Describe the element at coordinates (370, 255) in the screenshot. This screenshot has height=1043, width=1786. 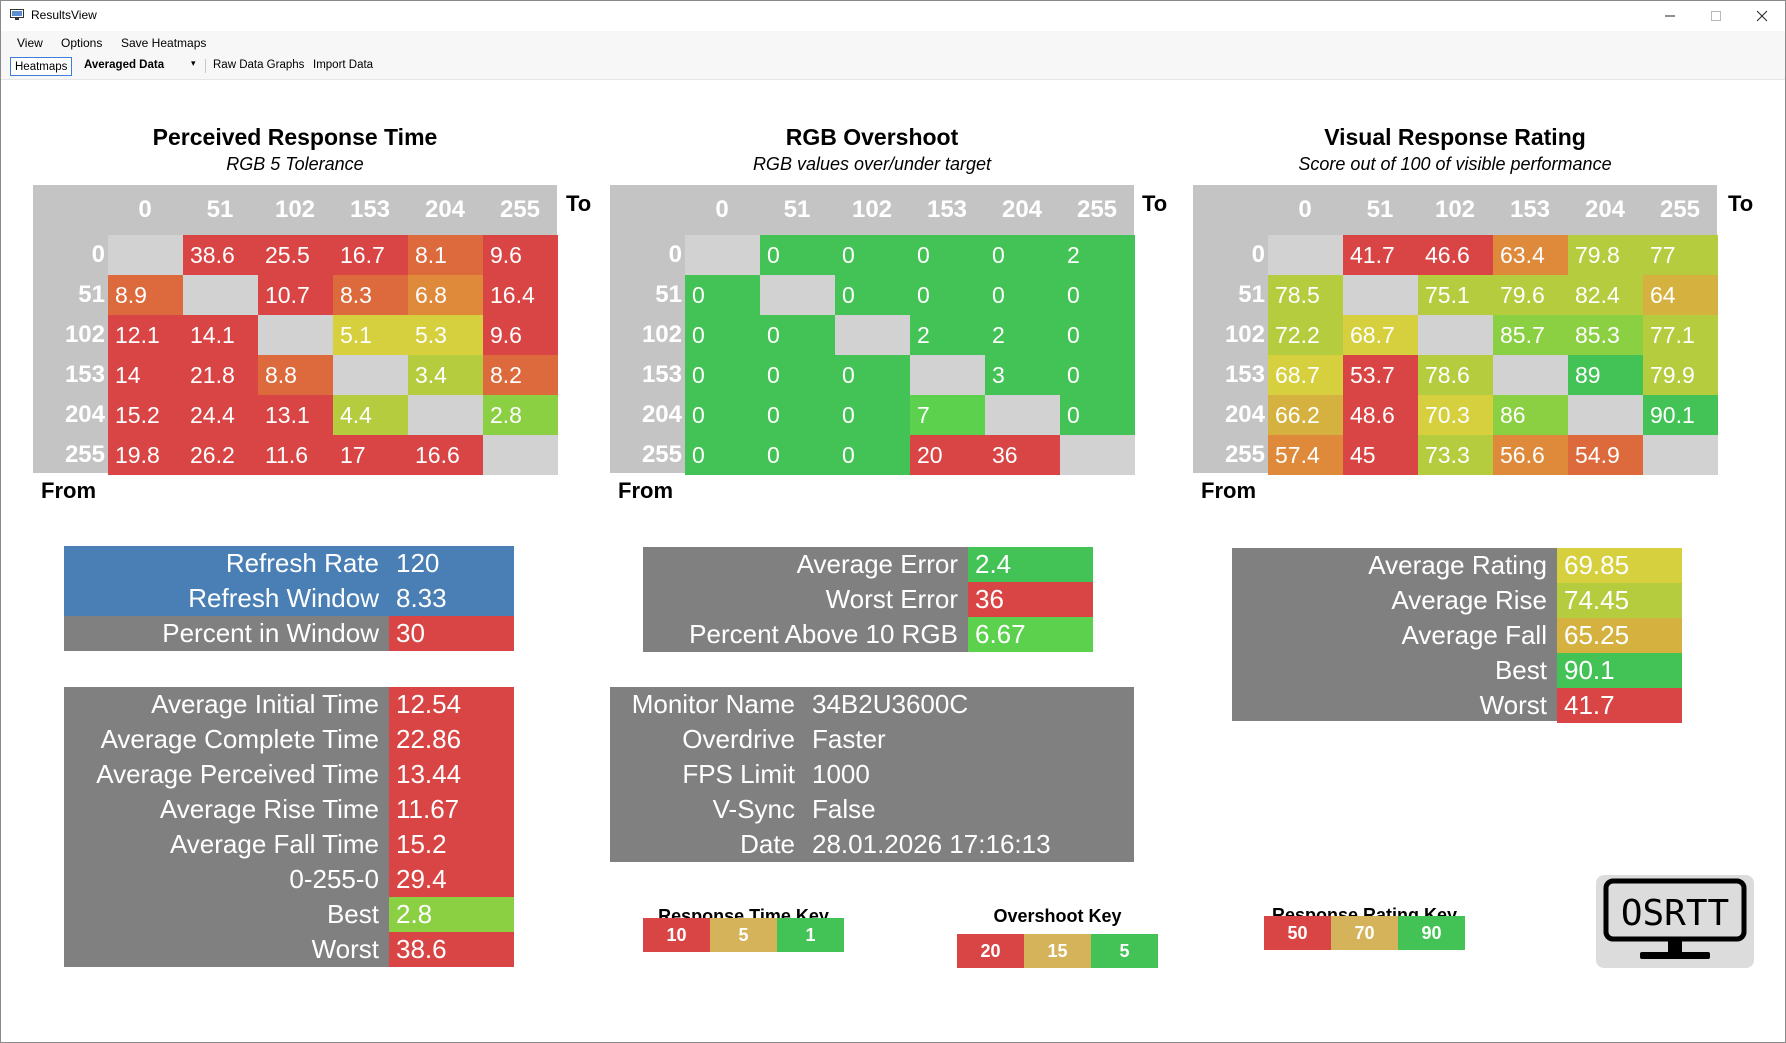
I see `heatmap-cell: 16.7` at that location.